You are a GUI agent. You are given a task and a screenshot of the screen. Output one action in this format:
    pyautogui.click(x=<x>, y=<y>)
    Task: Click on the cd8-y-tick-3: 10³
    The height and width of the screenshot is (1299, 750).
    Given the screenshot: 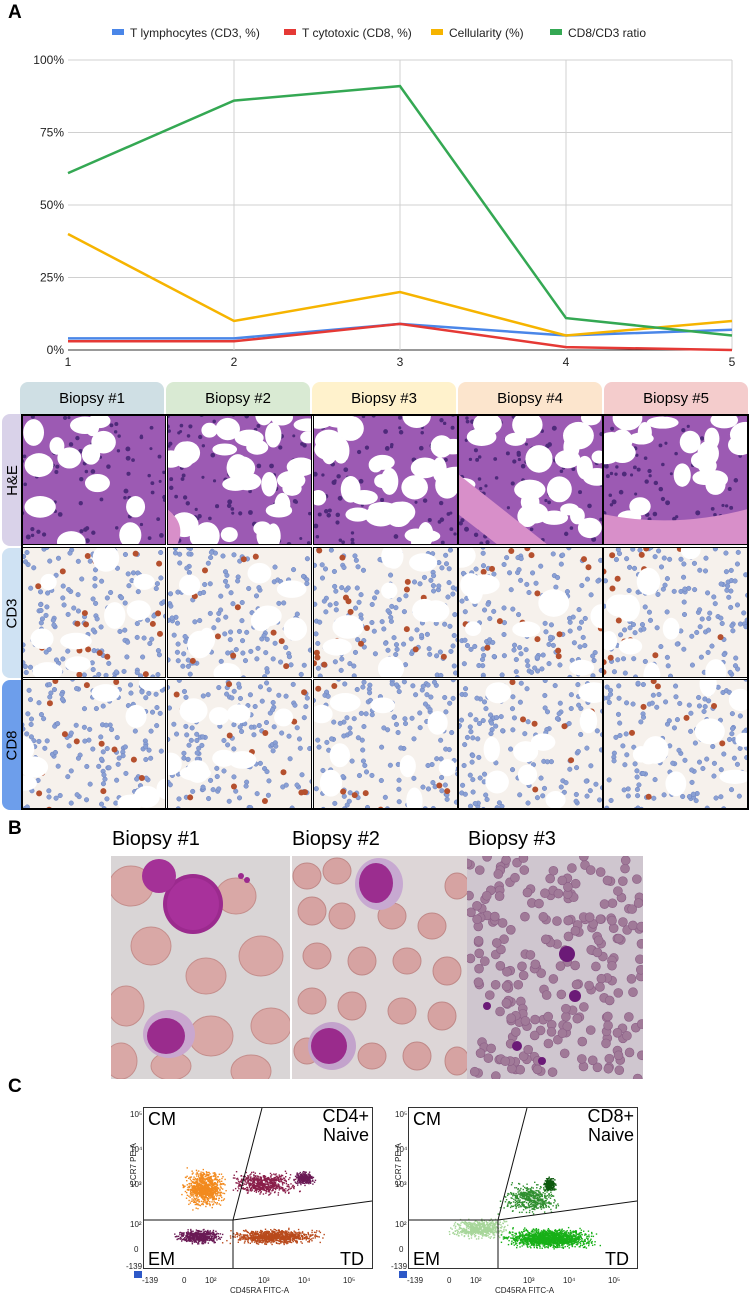 What is the action you would take?
    pyautogui.click(x=401, y=1184)
    